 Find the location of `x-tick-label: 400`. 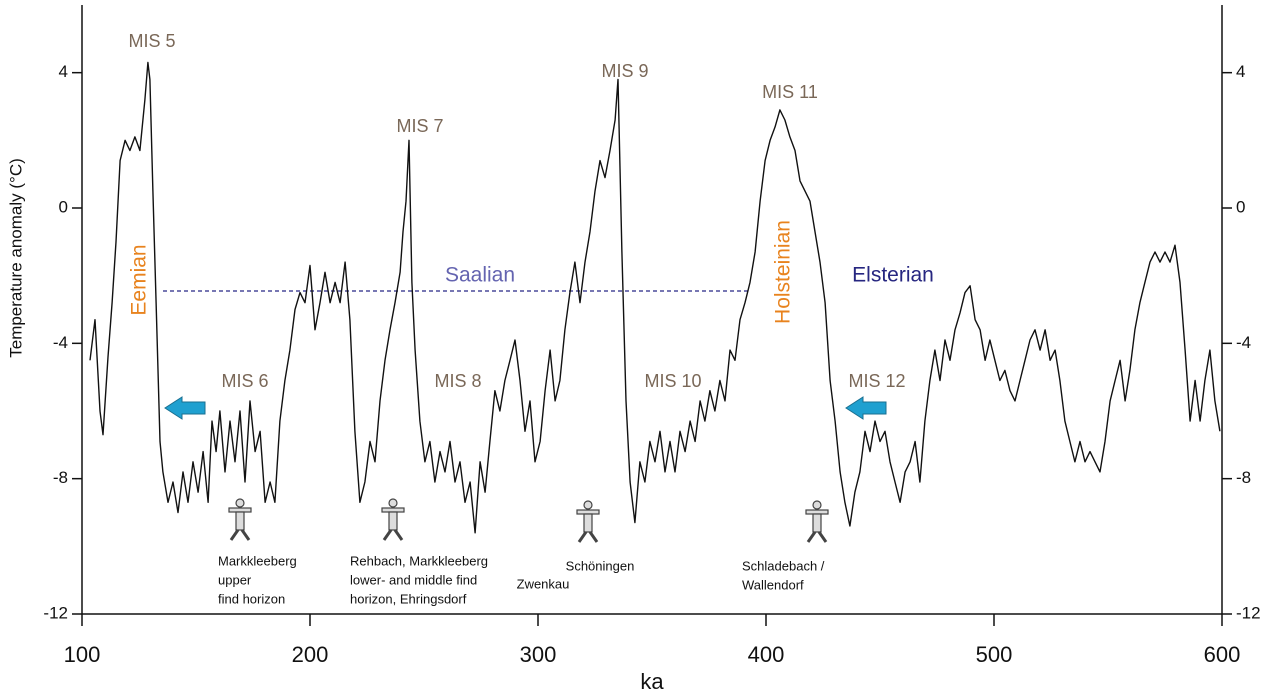

x-tick-label: 400 is located at coordinates (766, 654).